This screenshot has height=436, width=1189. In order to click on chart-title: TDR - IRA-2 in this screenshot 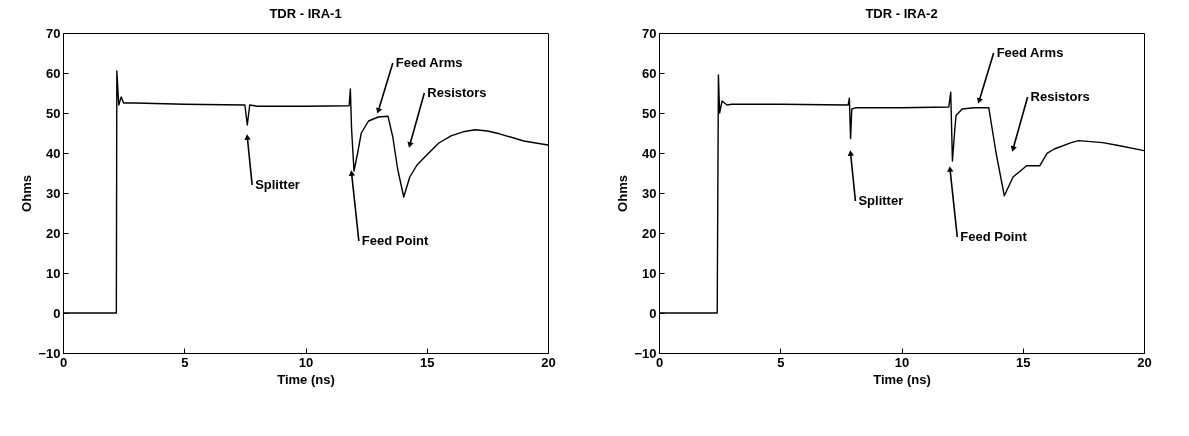, I will do `click(901, 13)`.